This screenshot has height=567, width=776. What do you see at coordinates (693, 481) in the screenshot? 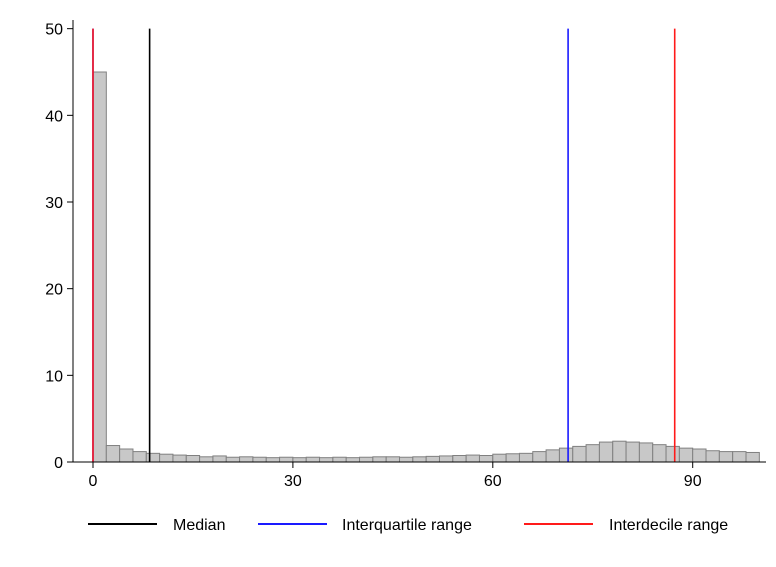
I see `x-tick-label: 90` at bounding box center [693, 481].